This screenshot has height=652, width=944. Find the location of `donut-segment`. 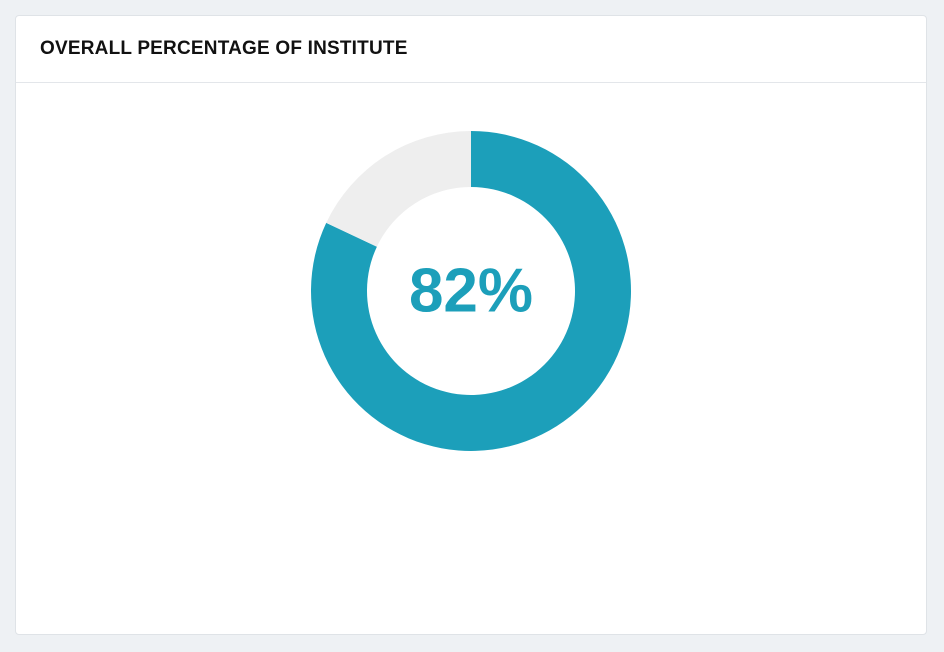

donut-segment is located at coordinates (398, 189).